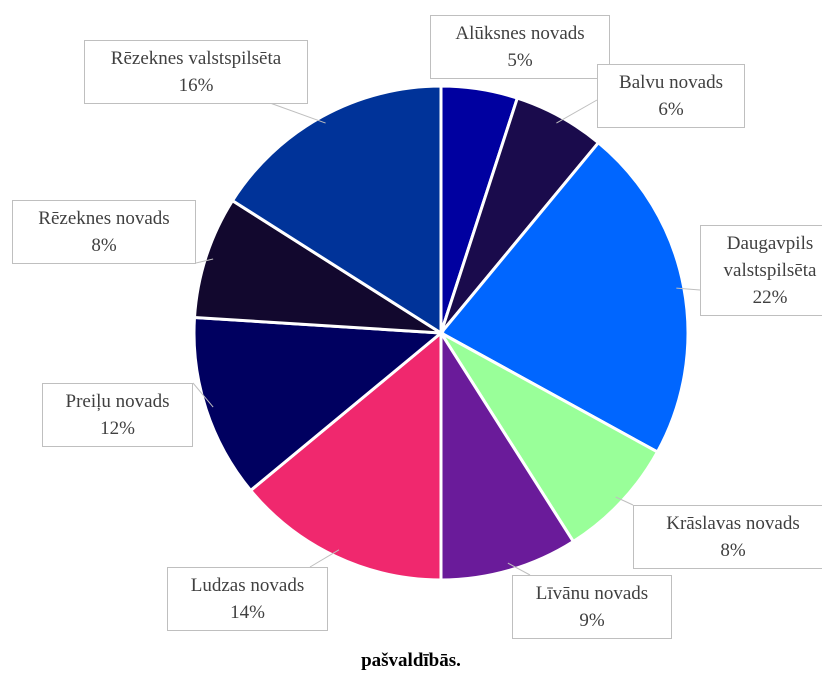 The image size is (822, 675). What do you see at coordinates (117, 401) in the screenshot?
I see `label-name: Preiļu novads` at bounding box center [117, 401].